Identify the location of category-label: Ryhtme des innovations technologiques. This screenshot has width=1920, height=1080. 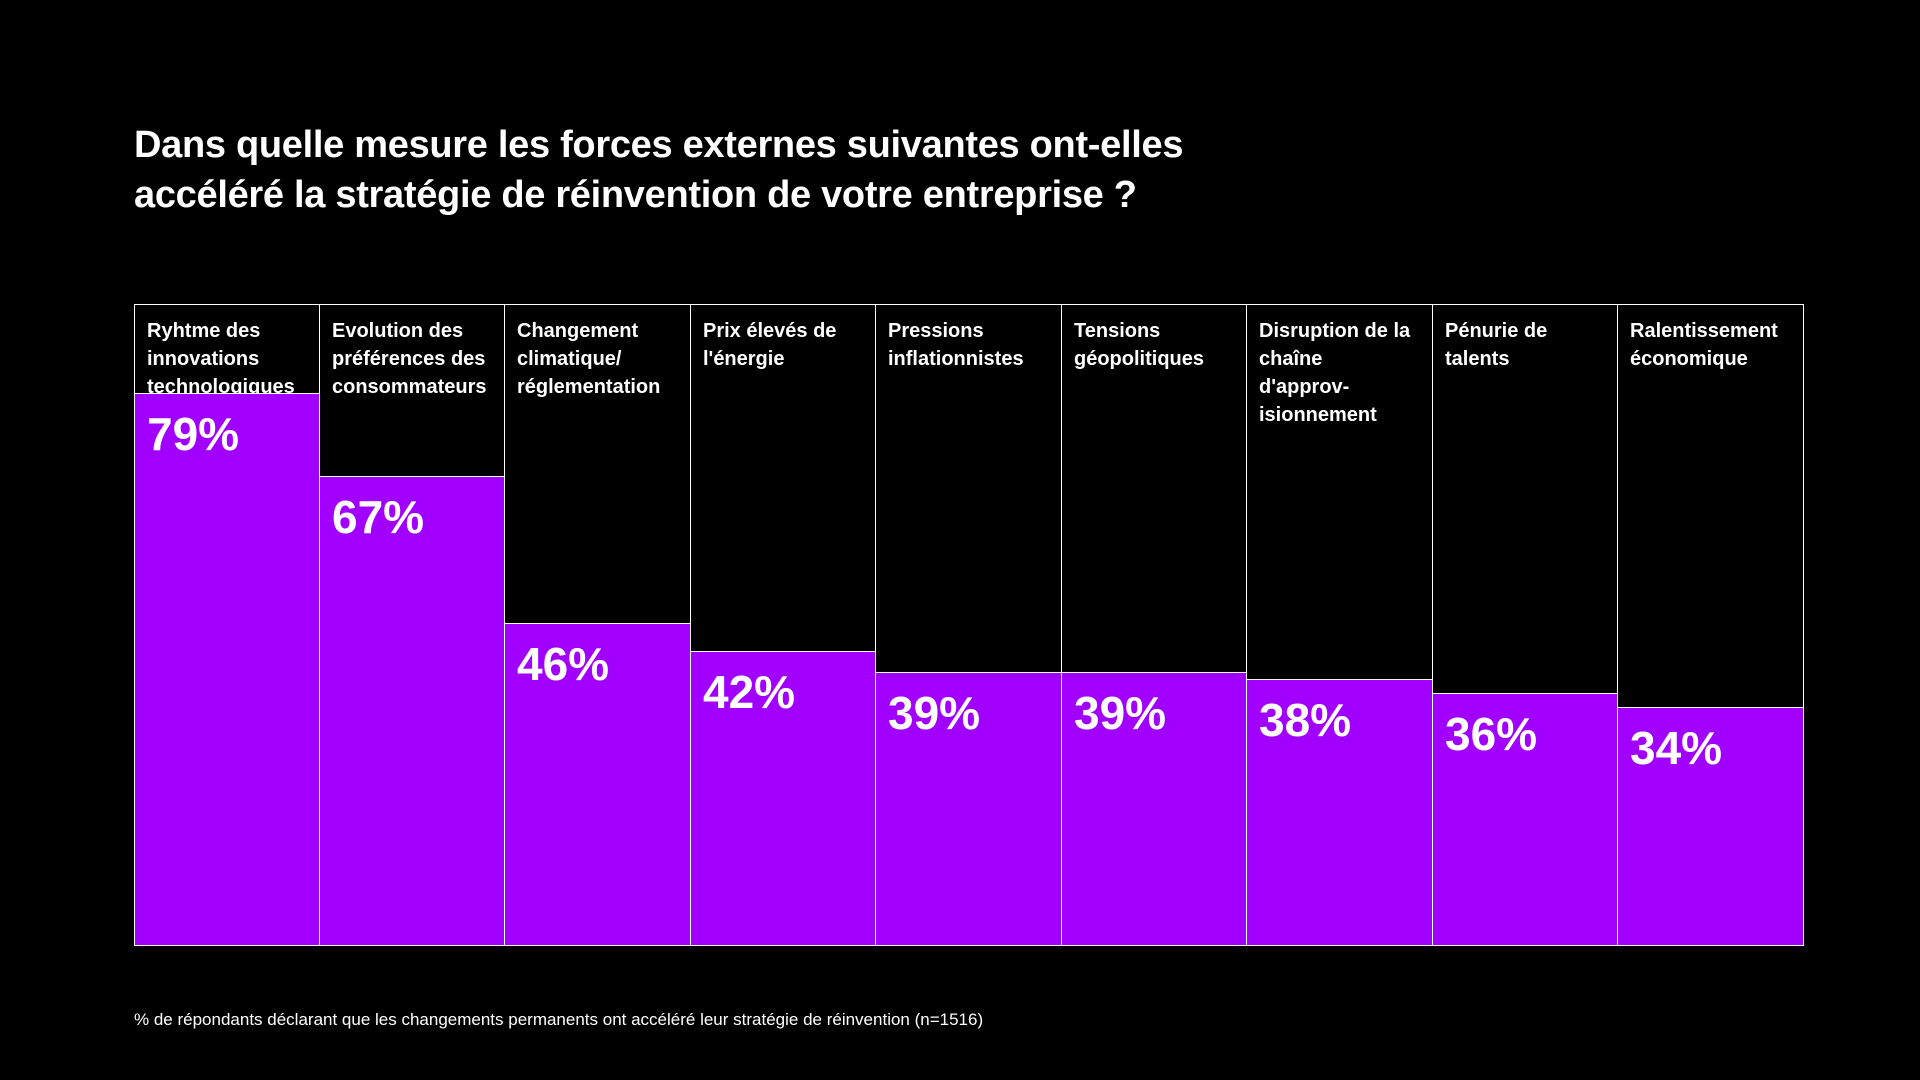
(221, 359).